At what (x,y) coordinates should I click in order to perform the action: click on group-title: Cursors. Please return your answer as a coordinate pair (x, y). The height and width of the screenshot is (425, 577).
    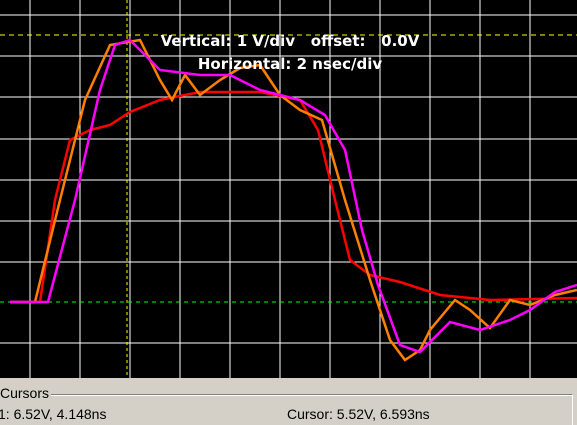
    Looking at the image, I should click on (26, 393).